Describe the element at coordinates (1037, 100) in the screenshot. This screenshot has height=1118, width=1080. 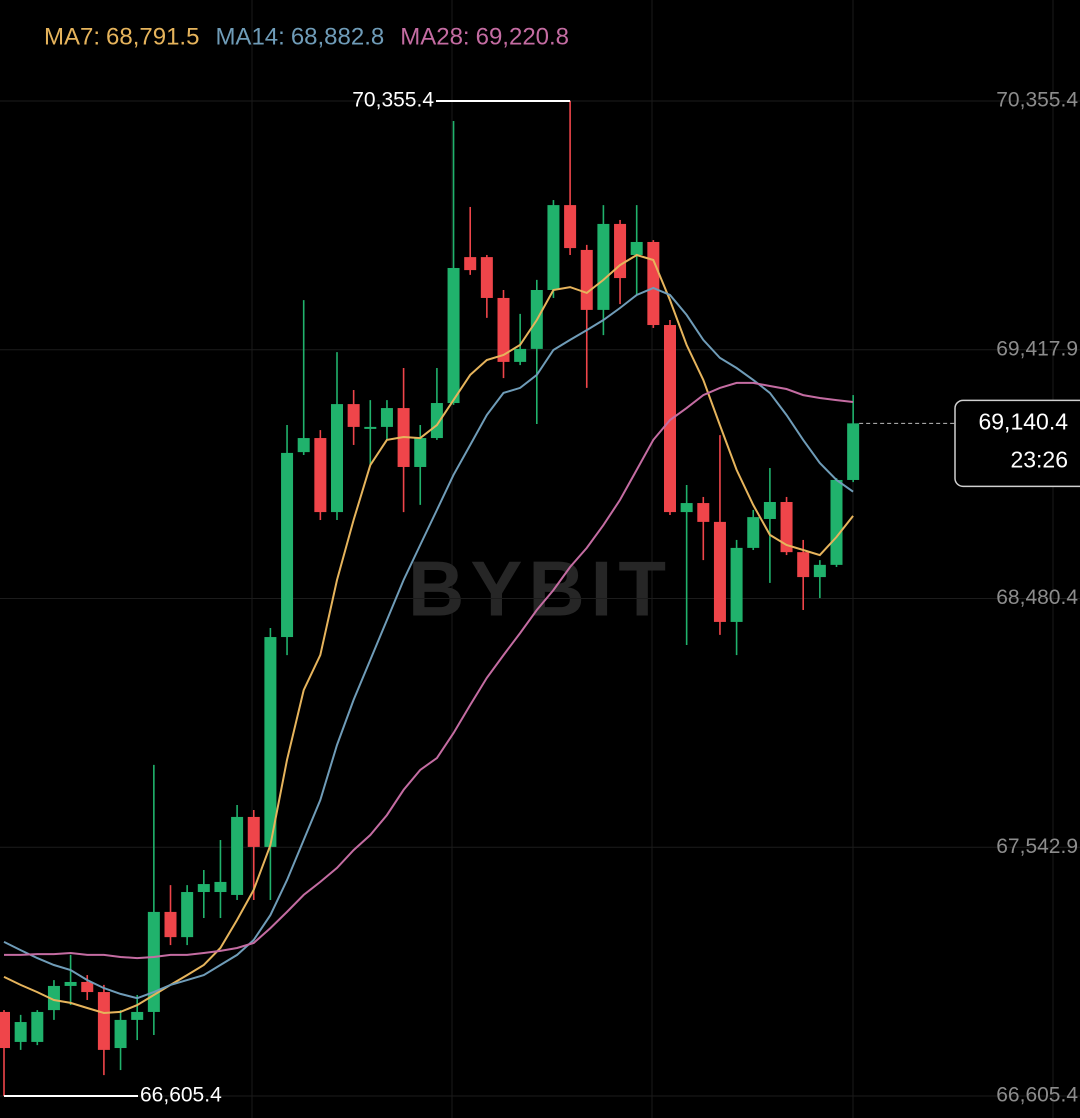
I see `y-tick-label: 70,355.4` at that location.